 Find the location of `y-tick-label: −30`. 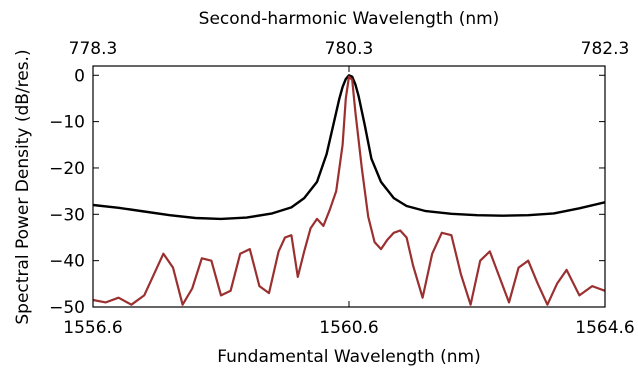

y-tick-label: −30 is located at coordinates (67, 215).